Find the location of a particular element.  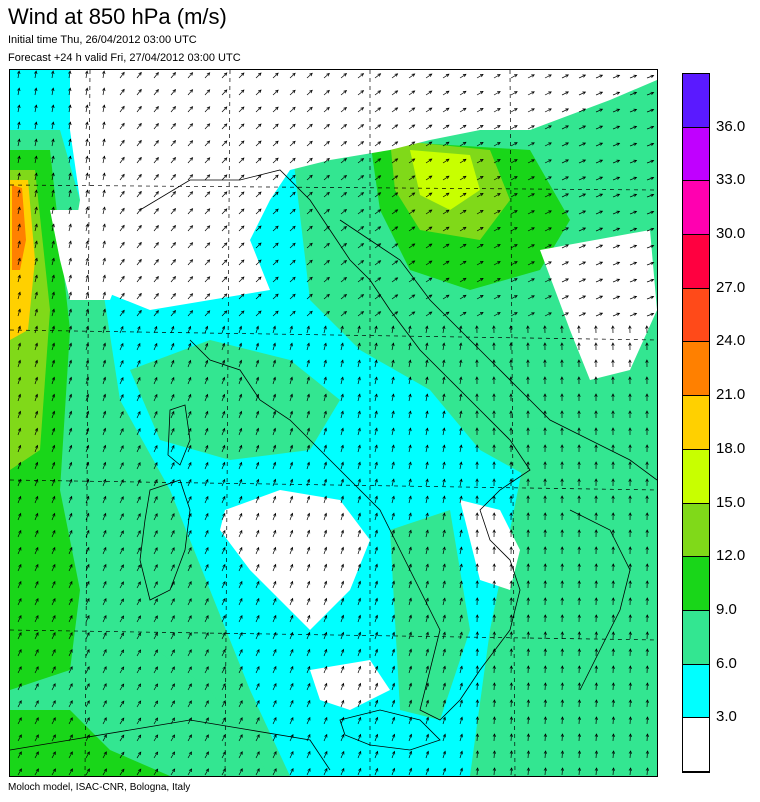

field-zone-central is located at coordinates (235, 400).